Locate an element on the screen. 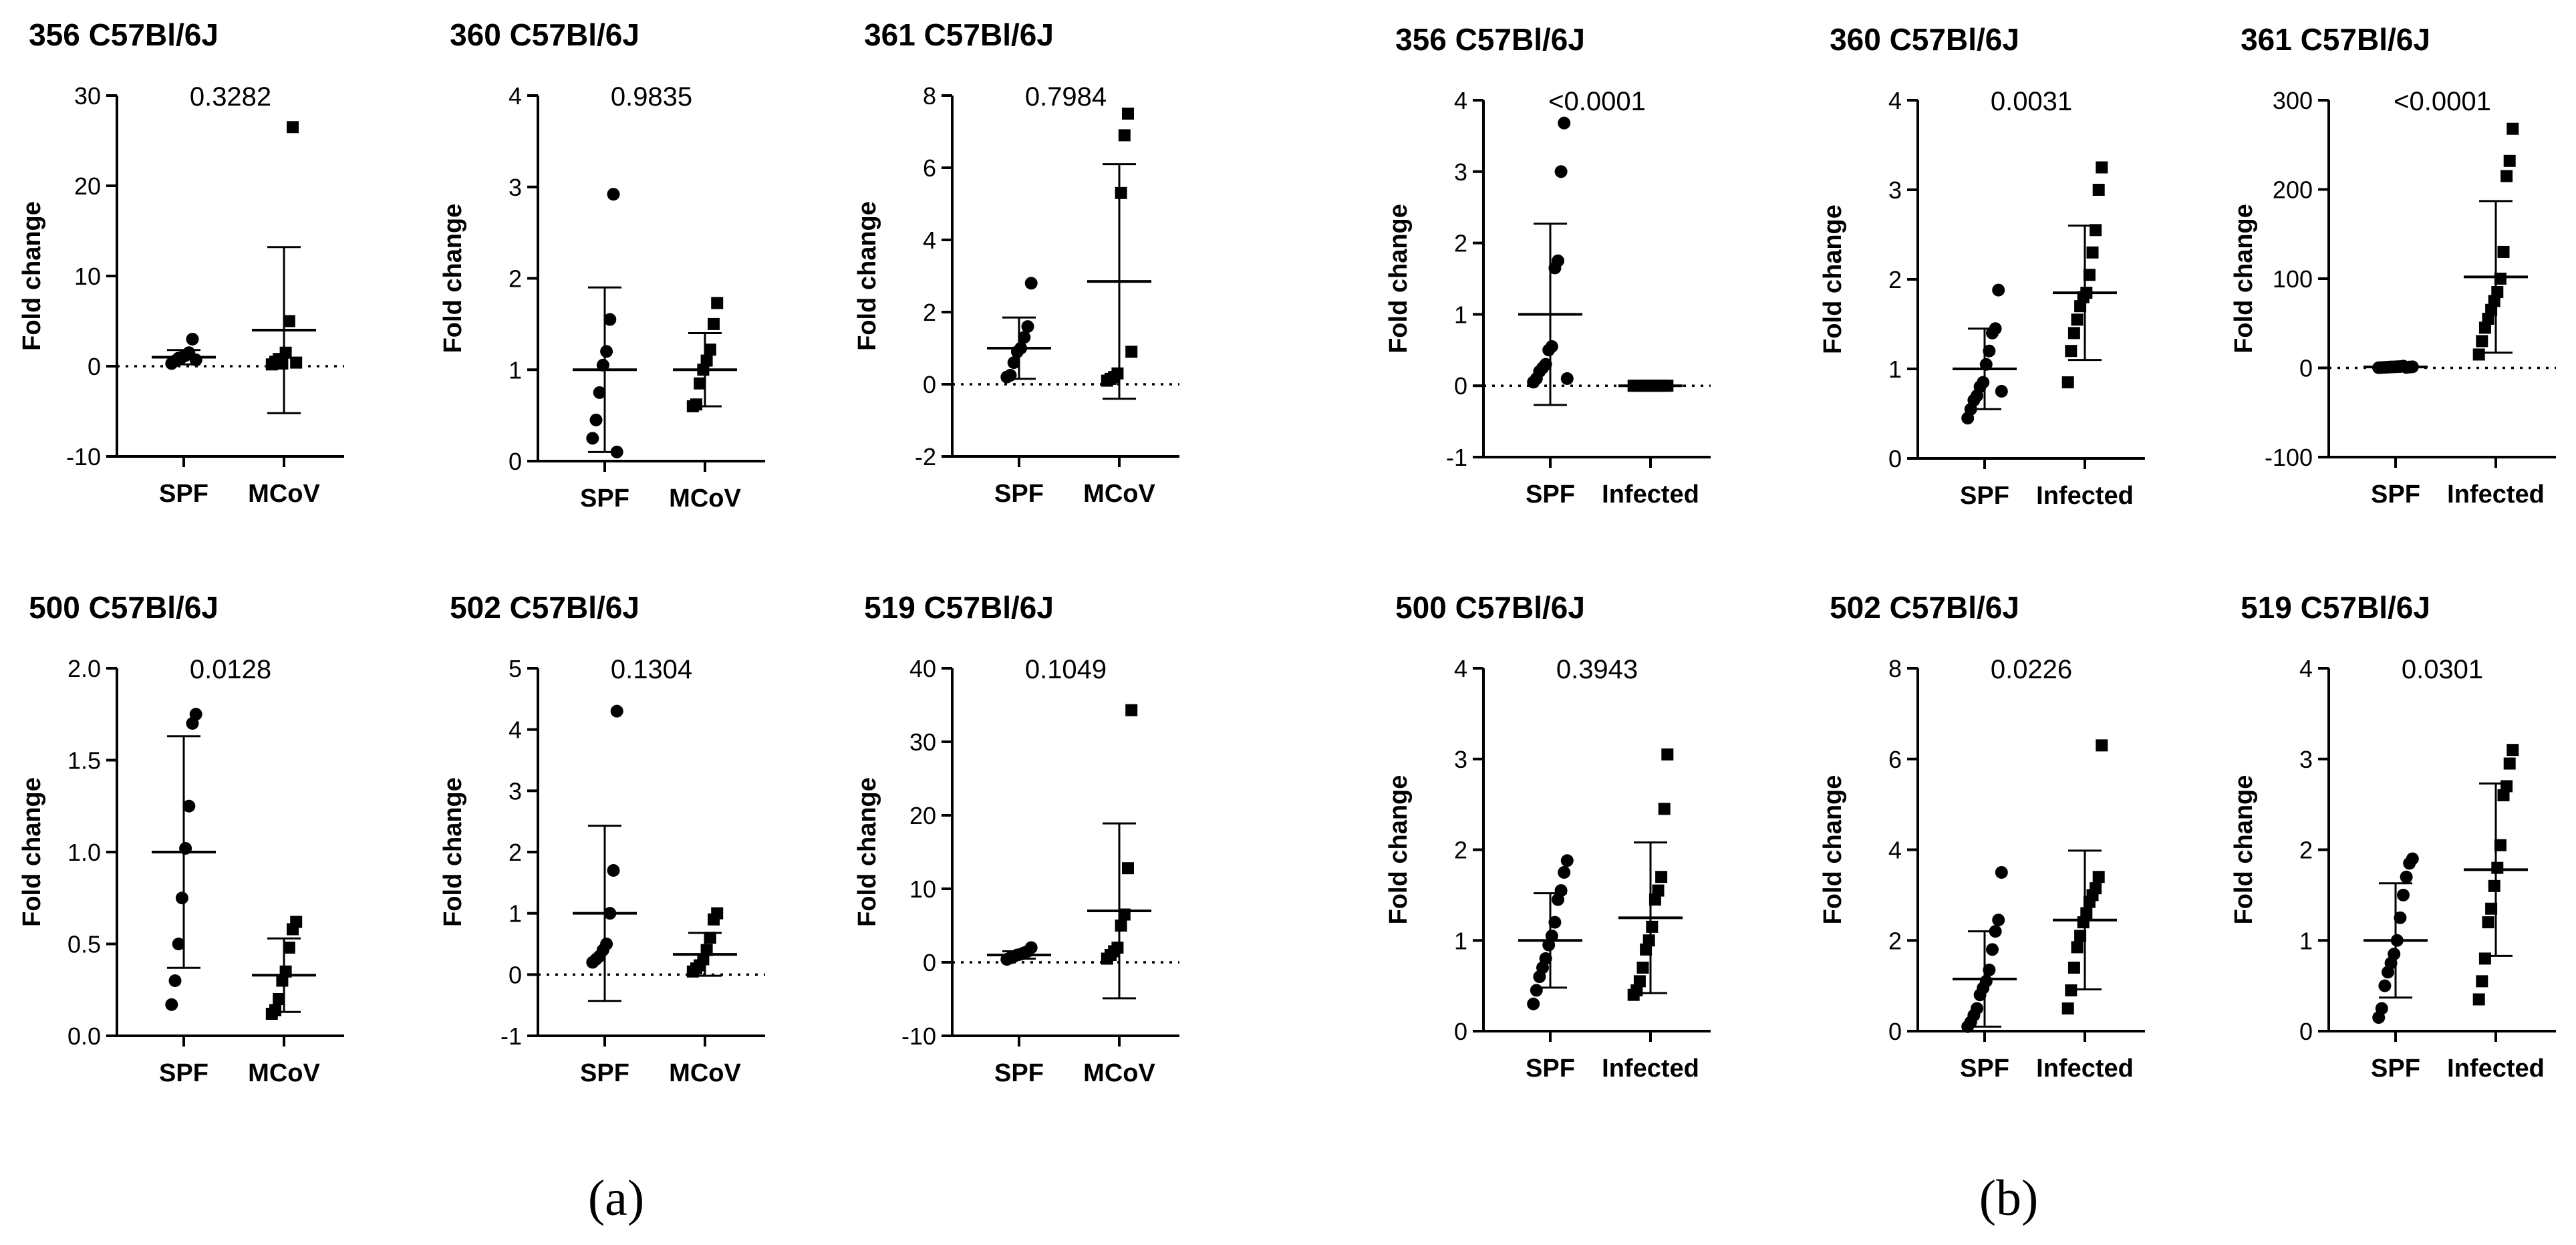  p-value-label: 0.1304 is located at coordinates (651, 669).